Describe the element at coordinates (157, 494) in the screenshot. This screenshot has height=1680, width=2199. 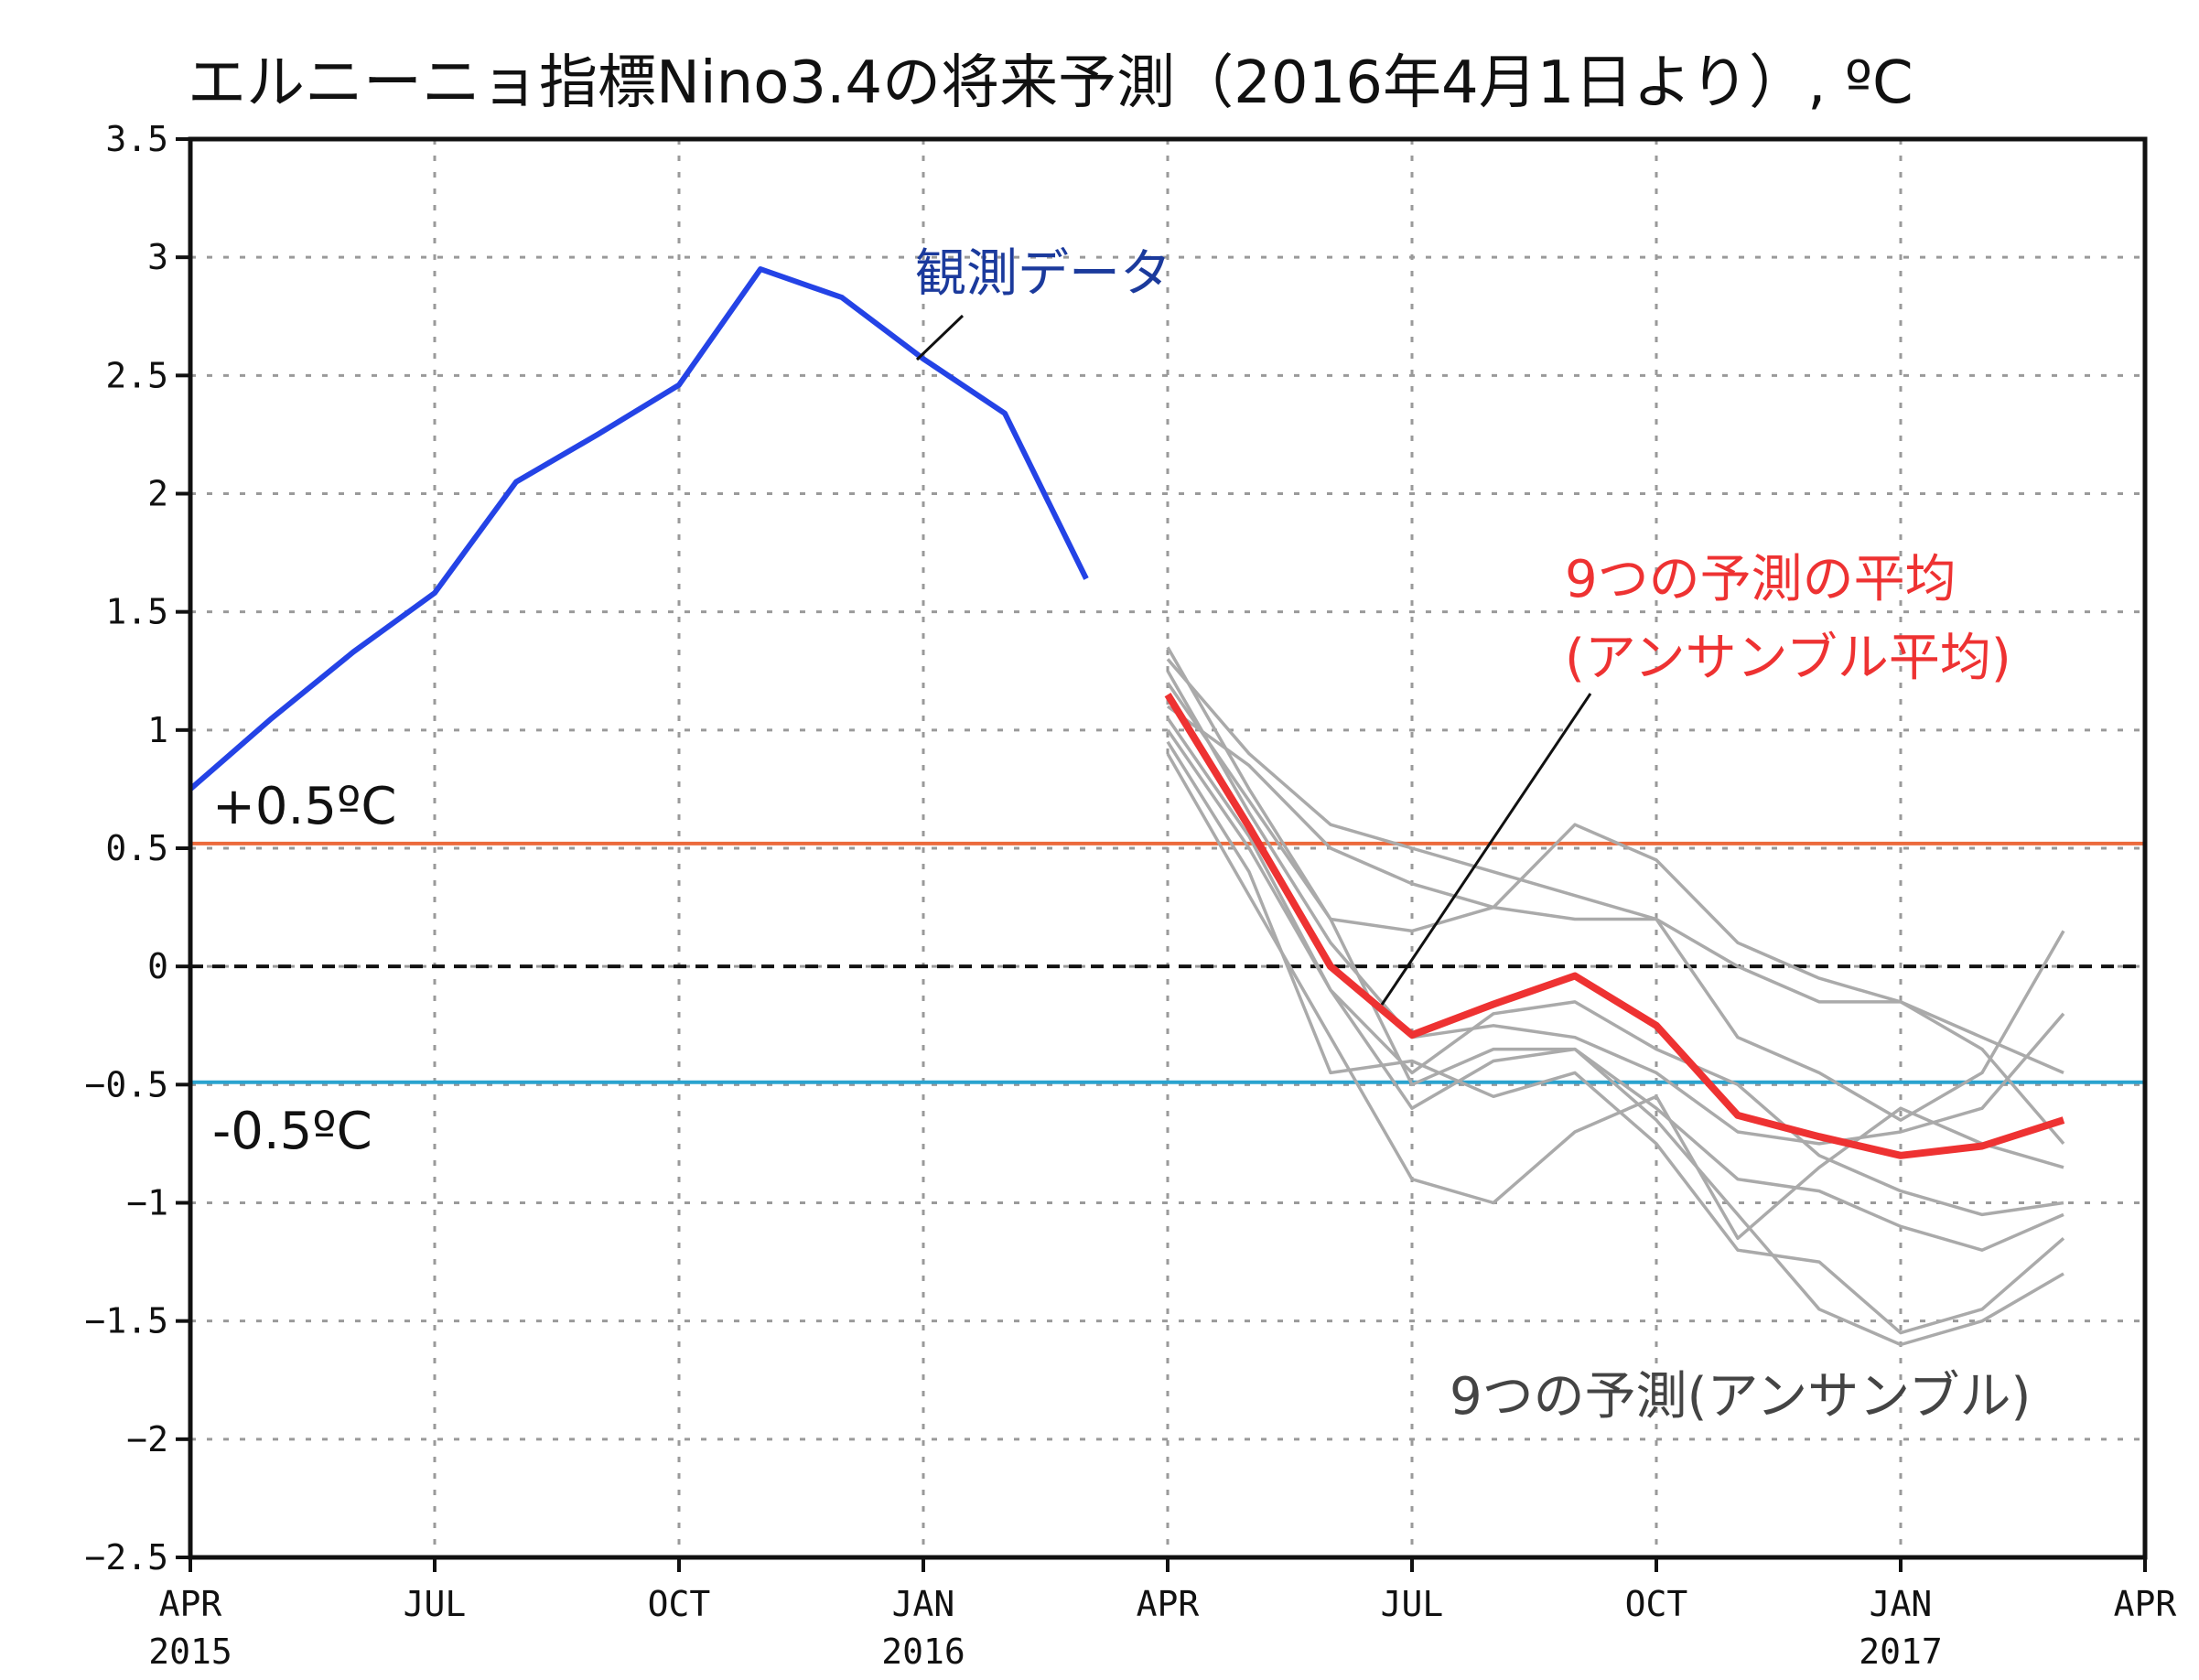
I see `ytick-label: 2` at that location.